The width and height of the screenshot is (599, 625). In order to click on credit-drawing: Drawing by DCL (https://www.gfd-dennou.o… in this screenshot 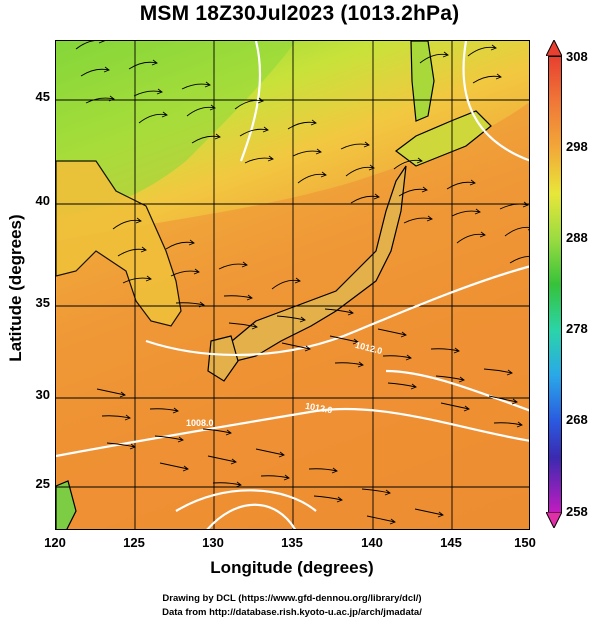, I will do `click(292, 598)`.